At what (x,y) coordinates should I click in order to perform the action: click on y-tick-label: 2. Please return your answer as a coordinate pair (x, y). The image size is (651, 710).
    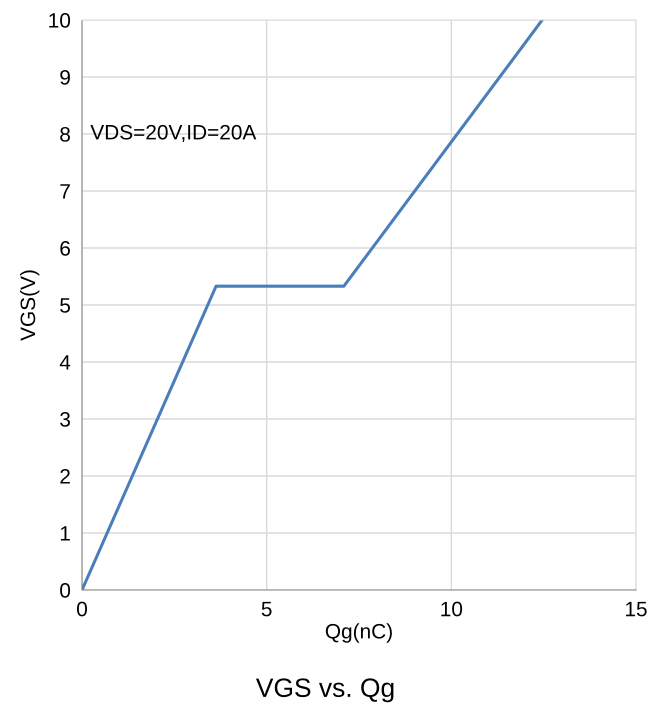
    Looking at the image, I should click on (65, 476).